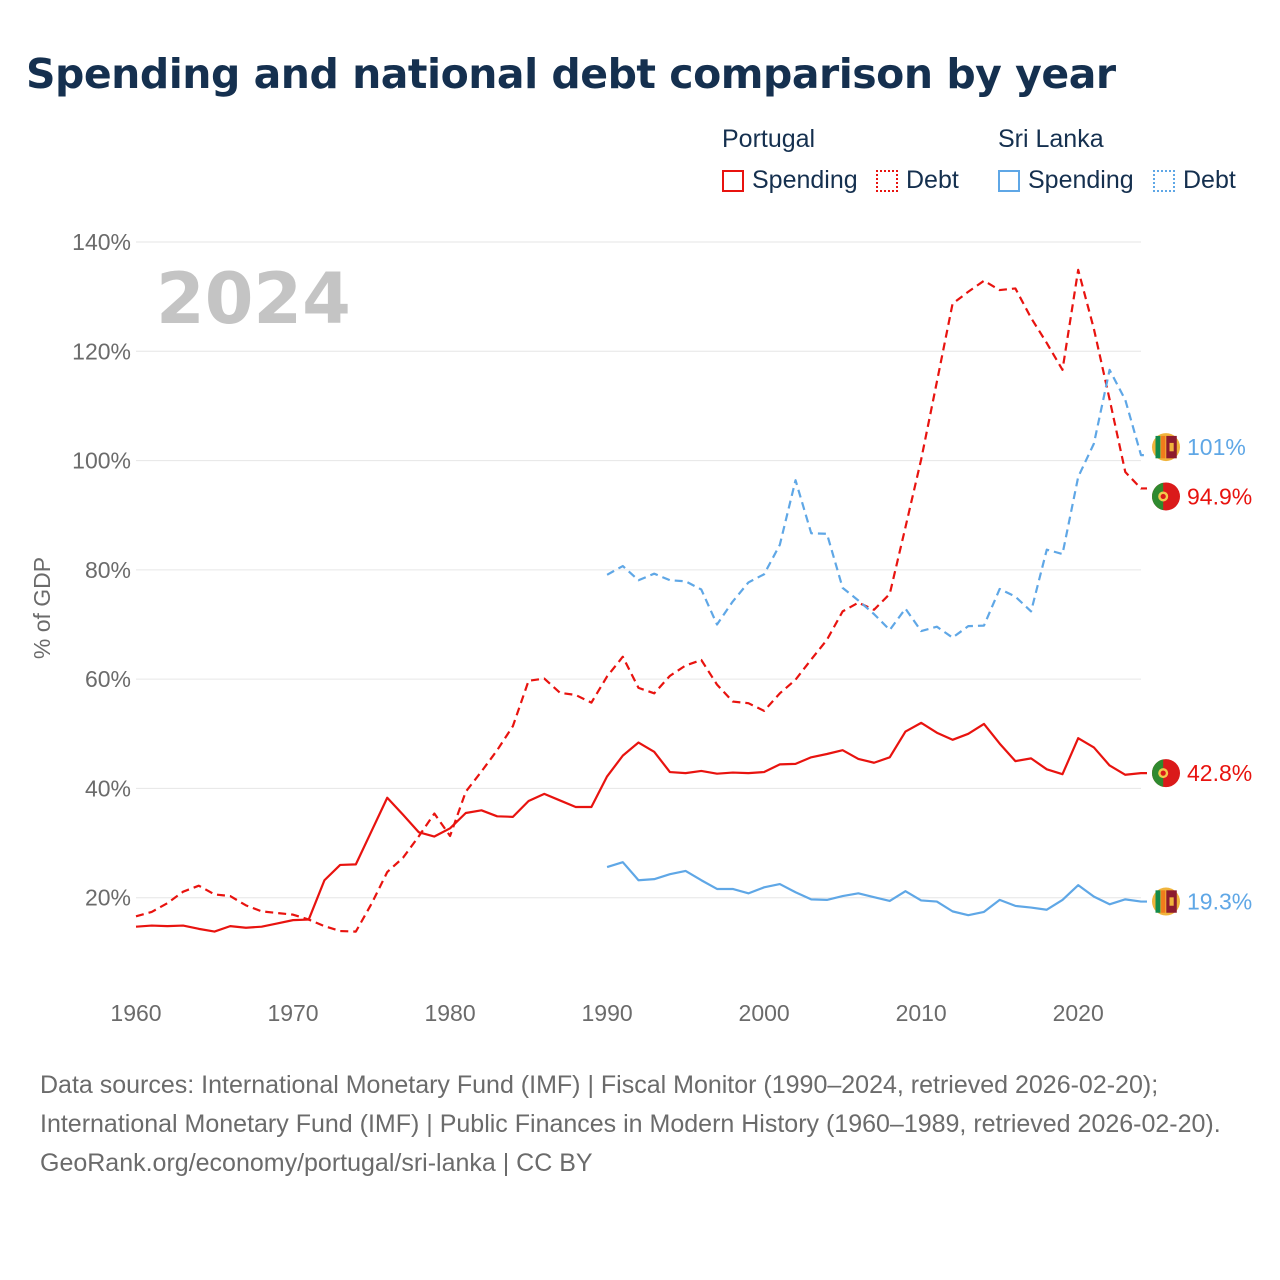  I want to click on y-tick-label: 80%, so click(108, 570).